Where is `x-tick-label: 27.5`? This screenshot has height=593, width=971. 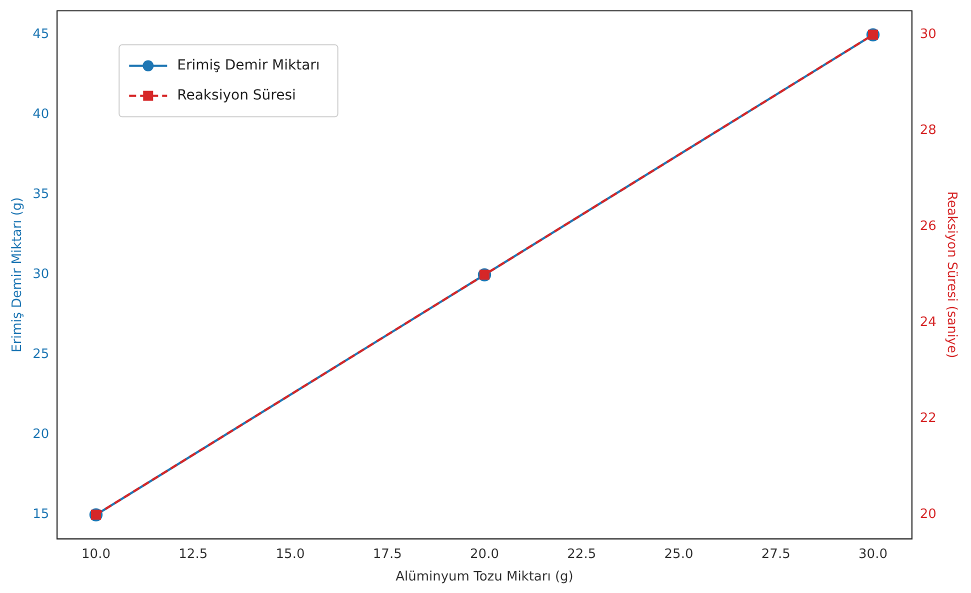 x-tick-label: 27.5 is located at coordinates (775, 554).